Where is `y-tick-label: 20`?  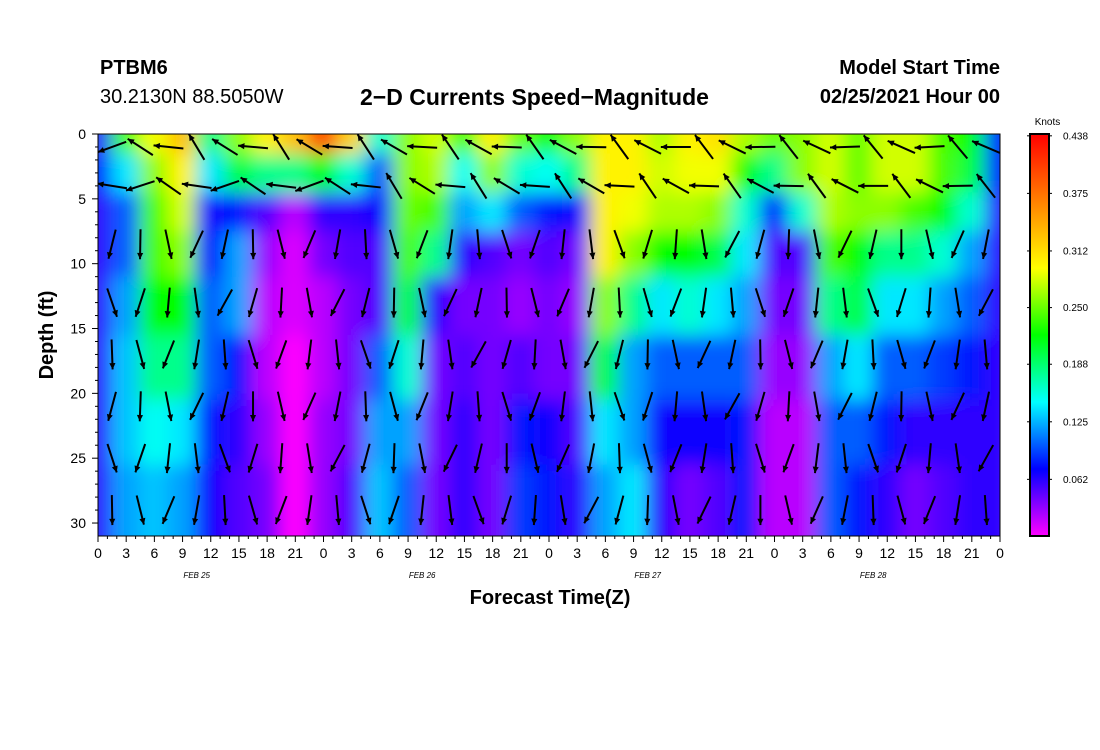 y-tick-label: 20 is located at coordinates (78, 393).